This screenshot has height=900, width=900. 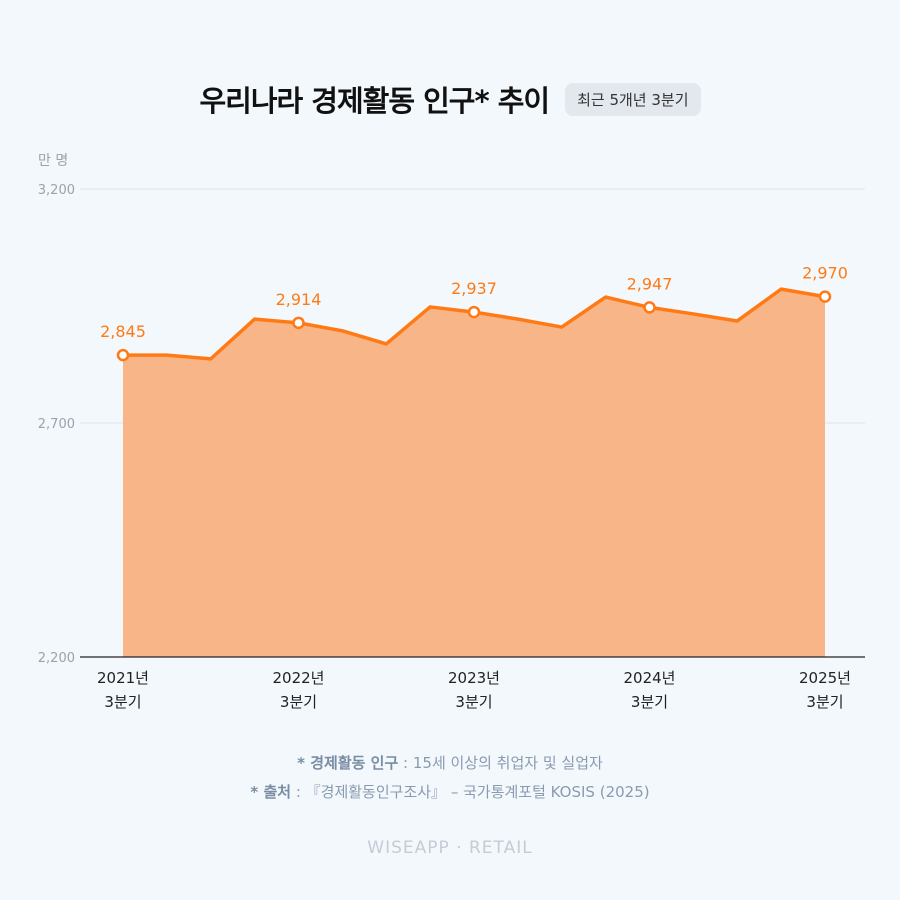 I want to click on x-tick-label: 2021년, so click(x=123, y=678).